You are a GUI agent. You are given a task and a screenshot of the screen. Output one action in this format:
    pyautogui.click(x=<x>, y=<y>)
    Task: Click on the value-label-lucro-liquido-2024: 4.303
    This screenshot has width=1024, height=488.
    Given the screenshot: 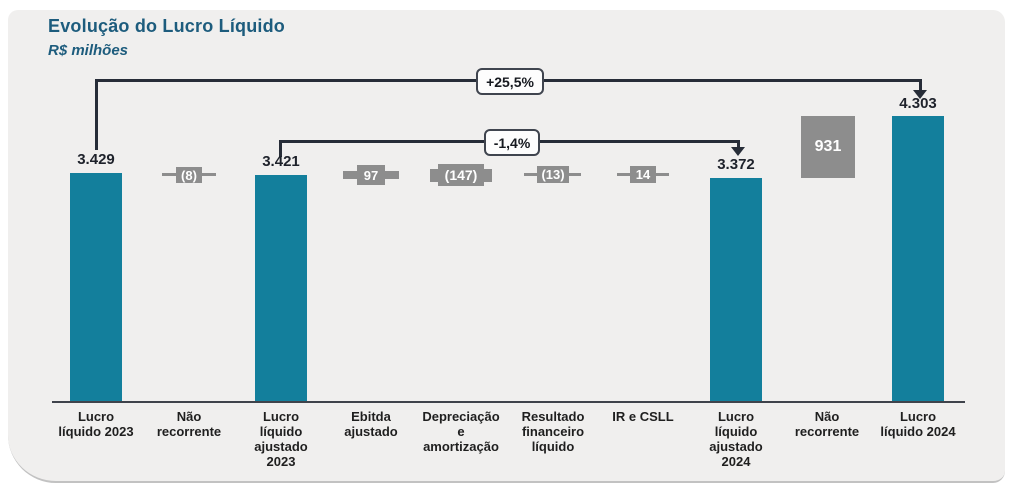 What is the action you would take?
    pyautogui.click(x=918, y=103)
    